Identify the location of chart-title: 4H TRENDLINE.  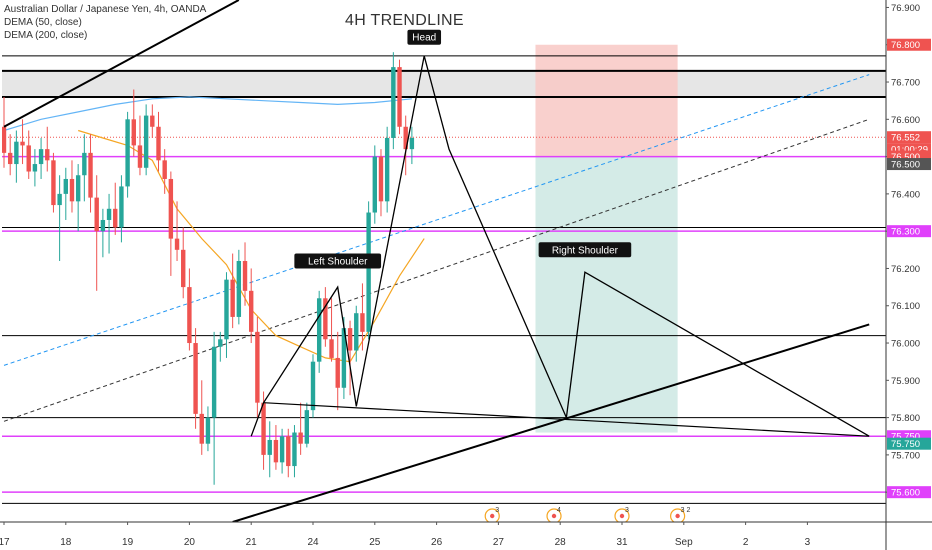
(404, 20).